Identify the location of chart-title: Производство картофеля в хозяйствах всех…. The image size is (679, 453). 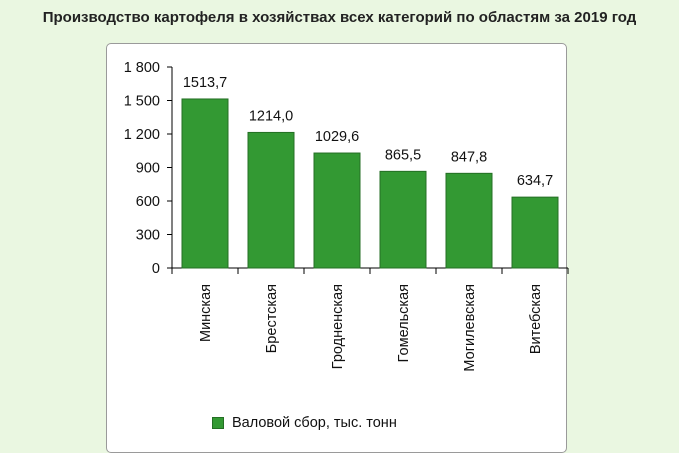
(339, 17).